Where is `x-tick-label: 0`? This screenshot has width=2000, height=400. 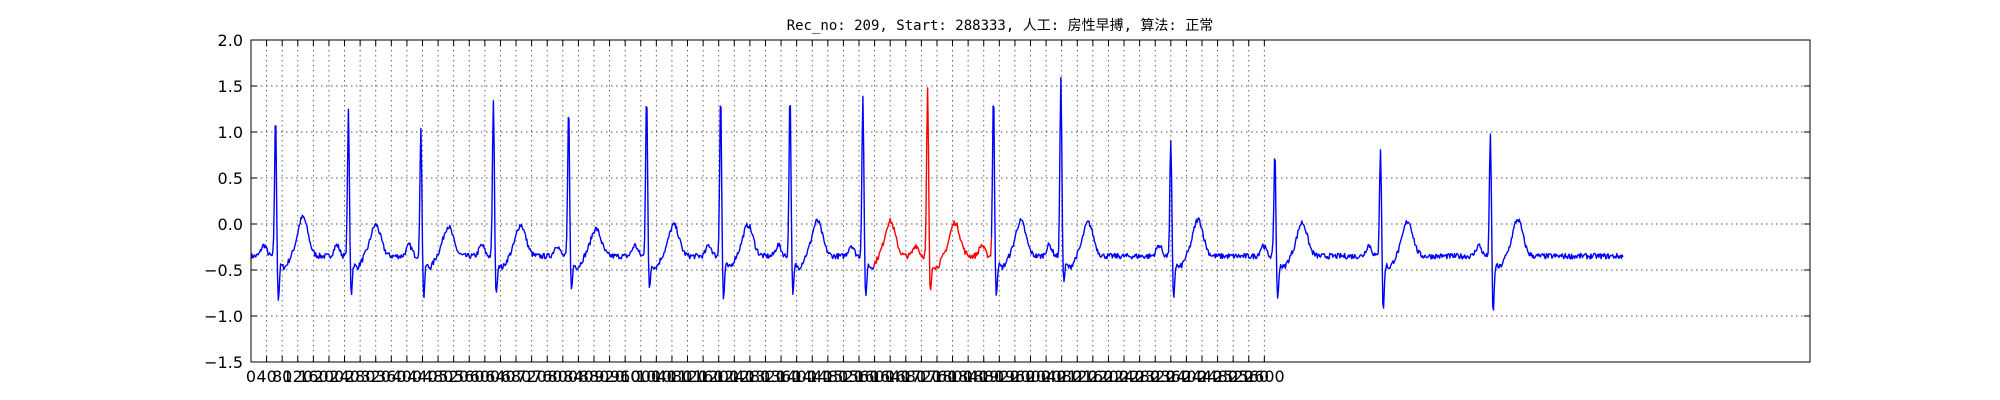
x-tick-label: 0 is located at coordinates (251, 376).